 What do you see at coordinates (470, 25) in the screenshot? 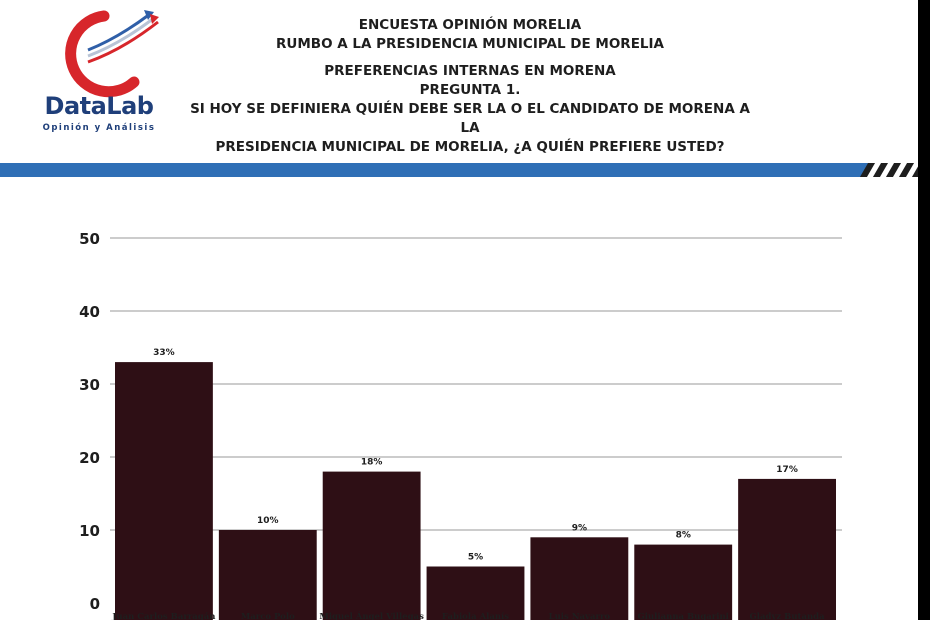
I see `title-line-1: ENCUESTA OPINIÓN MORELIA` at bounding box center [470, 25].